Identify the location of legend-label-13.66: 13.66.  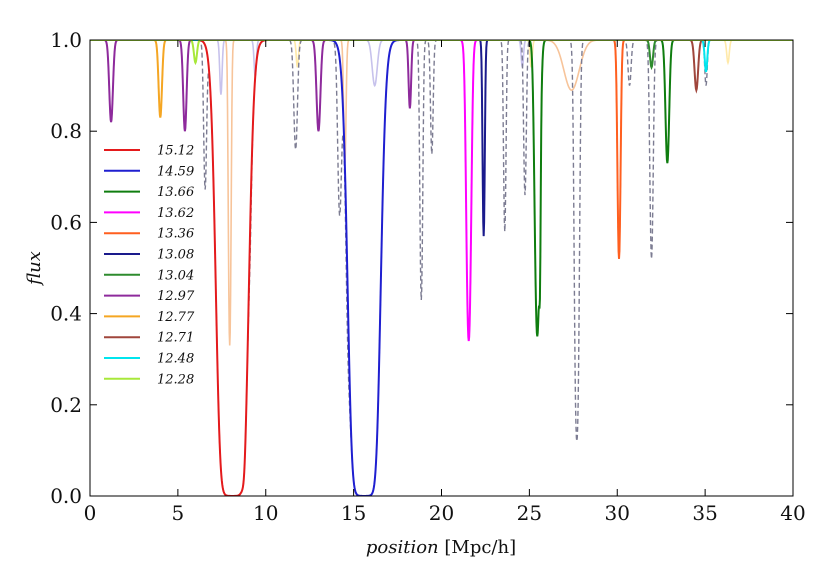
(175, 192).